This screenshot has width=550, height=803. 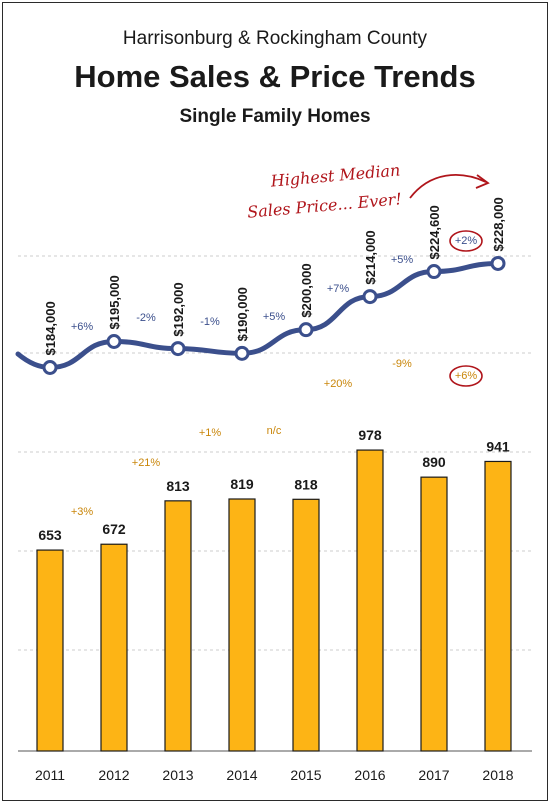 I want to click on price-value-label: $228,000, so click(x=498, y=224).